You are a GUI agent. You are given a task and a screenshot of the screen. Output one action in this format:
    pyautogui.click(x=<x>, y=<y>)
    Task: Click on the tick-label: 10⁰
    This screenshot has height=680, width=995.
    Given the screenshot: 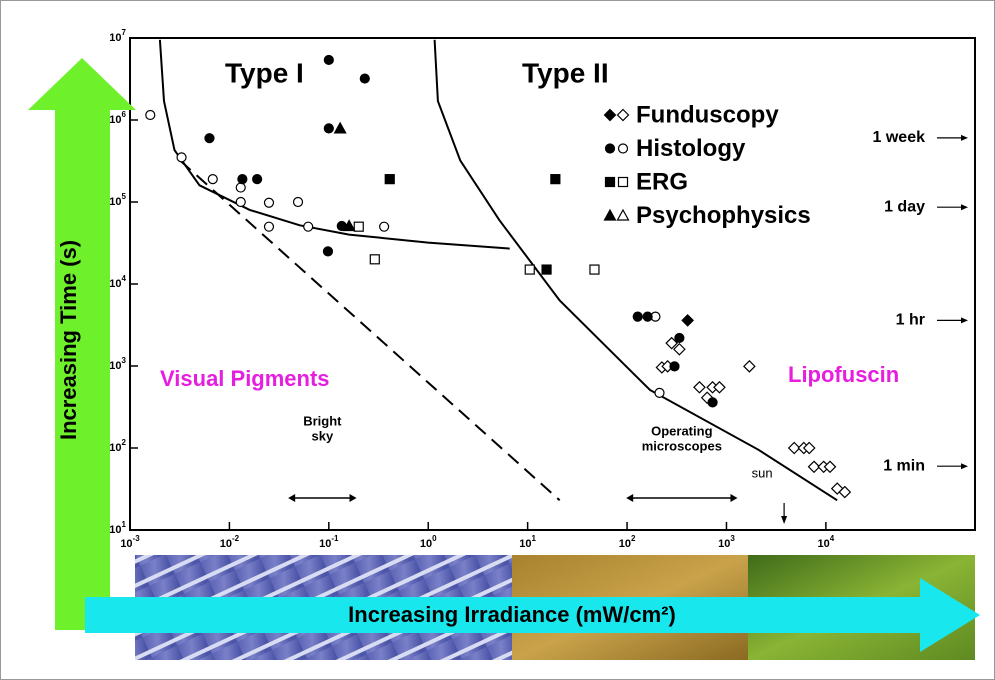 What is the action you would take?
    pyautogui.click(x=428, y=542)
    